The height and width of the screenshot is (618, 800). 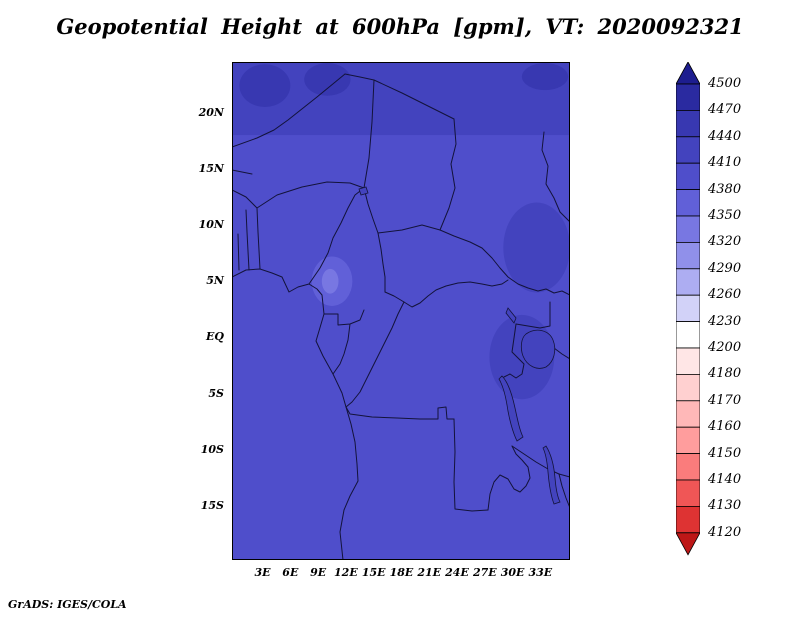 What do you see at coordinates (725, 347) in the screenshot?
I see `colorbar-label-4200: 4200` at bounding box center [725, 347].